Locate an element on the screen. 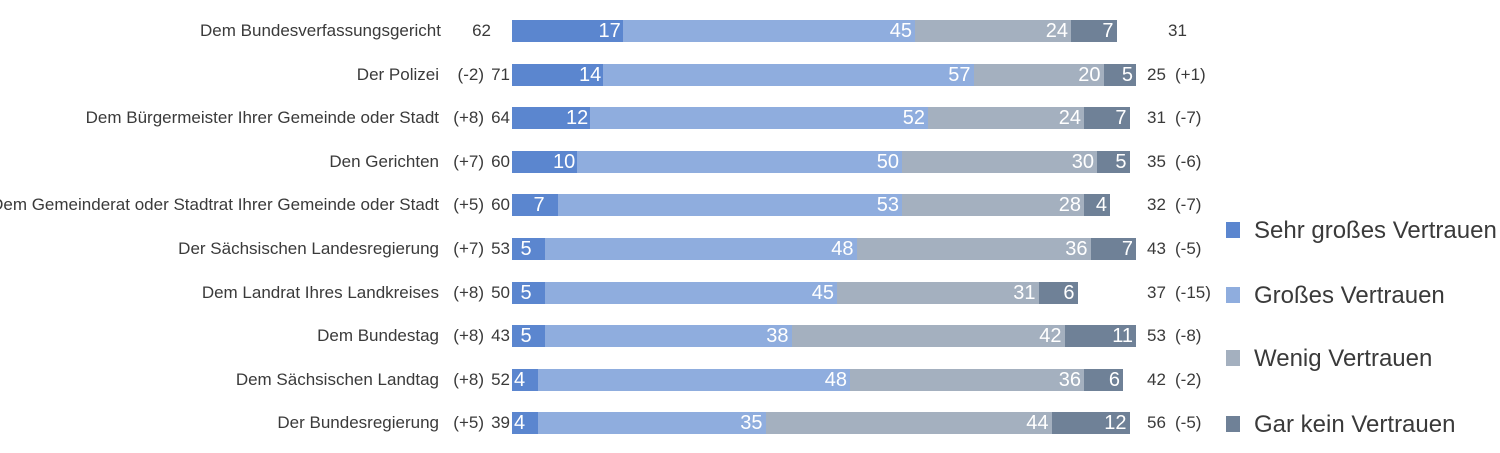 The image size is (1500, 453). segment-value-label: 50 is located at coordinates (887, 161).